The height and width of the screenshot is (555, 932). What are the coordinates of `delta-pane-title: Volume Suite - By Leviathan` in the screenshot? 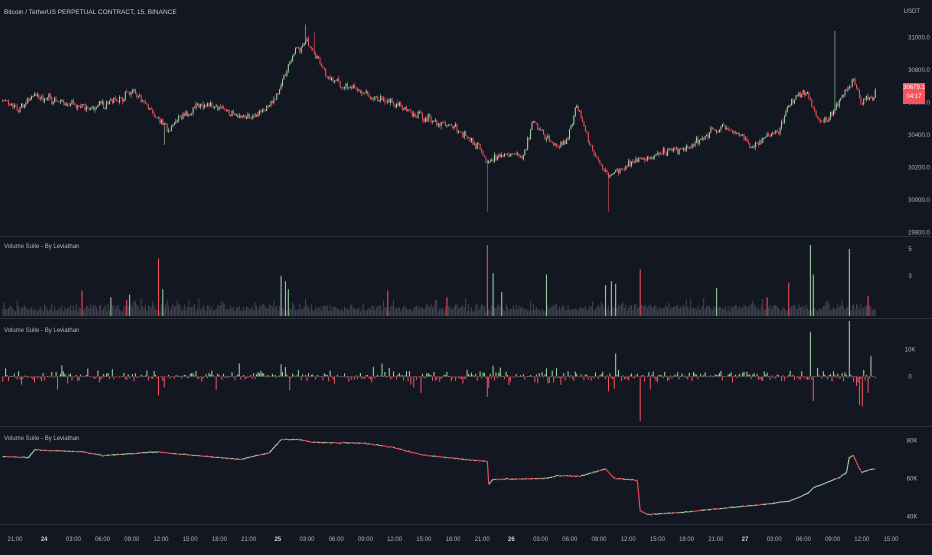 It's located at (41, 331).